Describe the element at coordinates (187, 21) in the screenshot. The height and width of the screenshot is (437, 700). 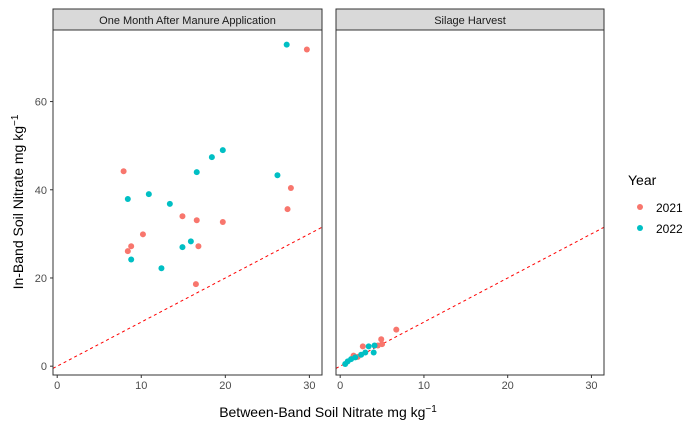
I see `facet-title: One Month After Manure Application` at that location.